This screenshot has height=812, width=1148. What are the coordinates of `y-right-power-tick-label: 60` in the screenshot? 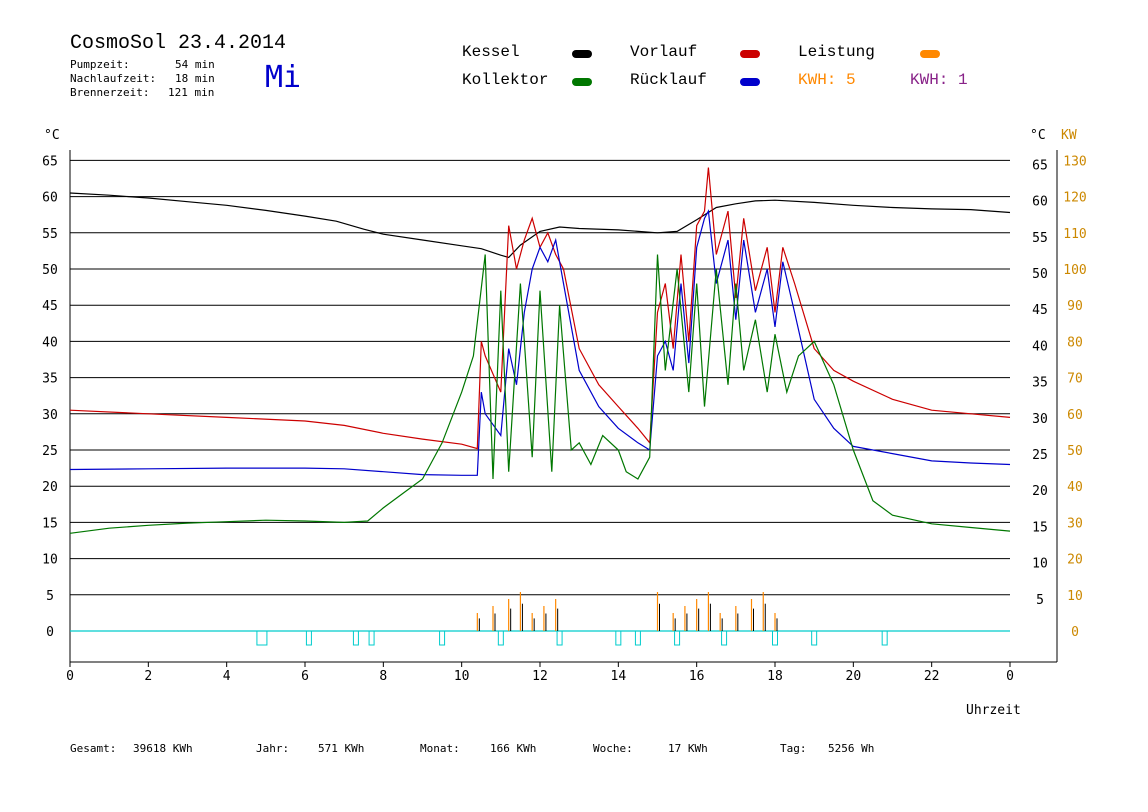 It's located at (1075, 415).